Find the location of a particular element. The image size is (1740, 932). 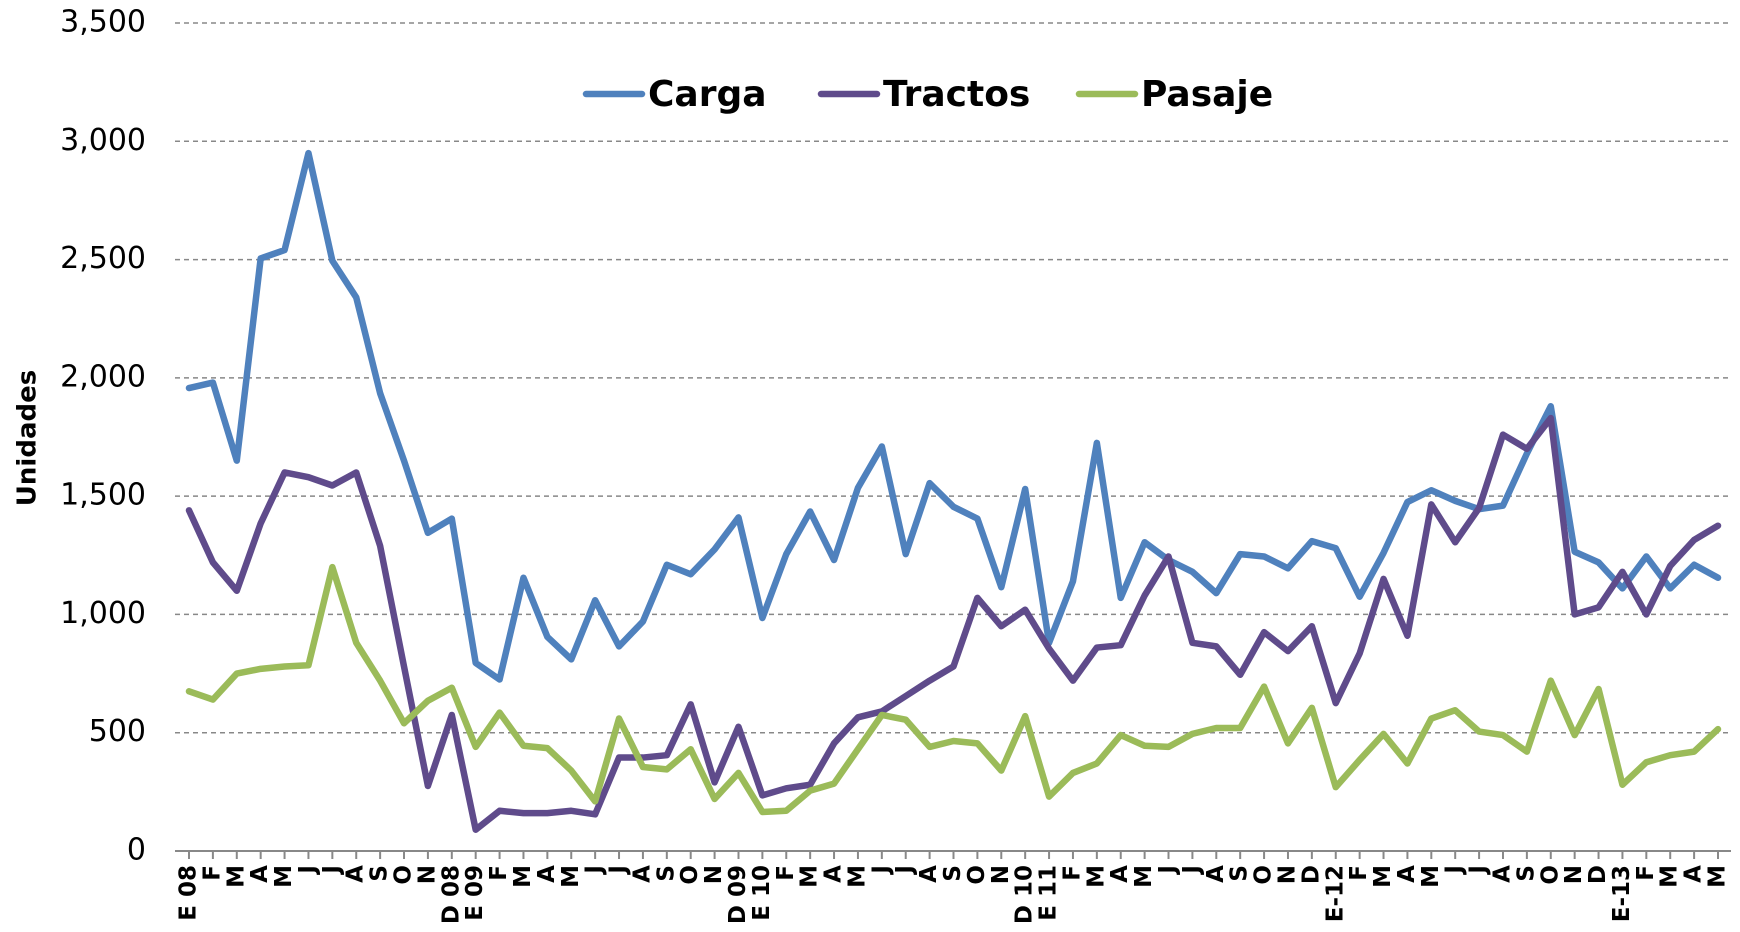

legend-label: Tractos is located at coordinates (956, 94).